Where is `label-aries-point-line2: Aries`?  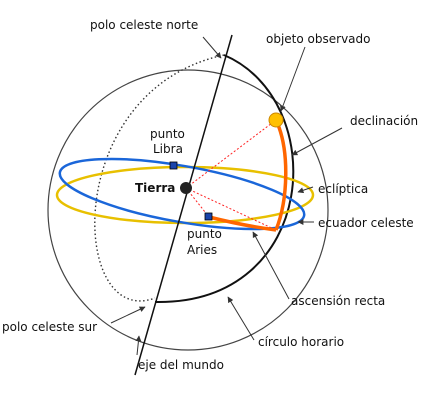
label-aries-point-line2: Aries is located at coordinates (202, 250).